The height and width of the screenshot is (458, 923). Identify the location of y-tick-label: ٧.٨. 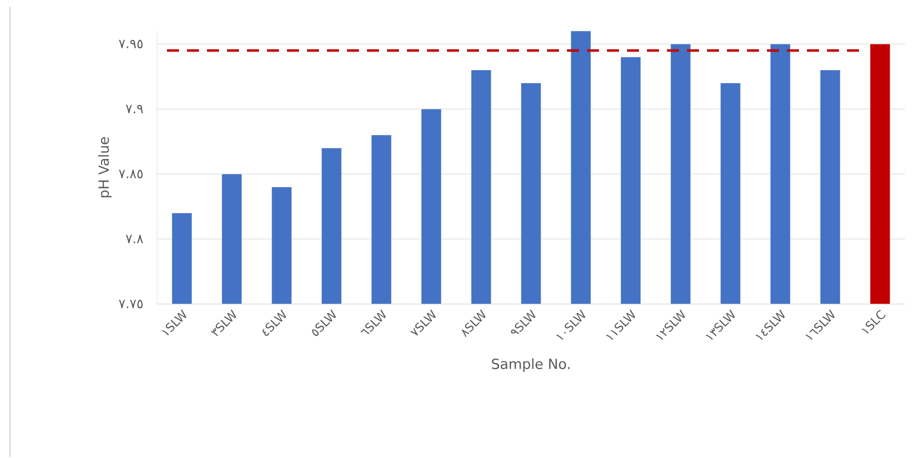
(135, 239).